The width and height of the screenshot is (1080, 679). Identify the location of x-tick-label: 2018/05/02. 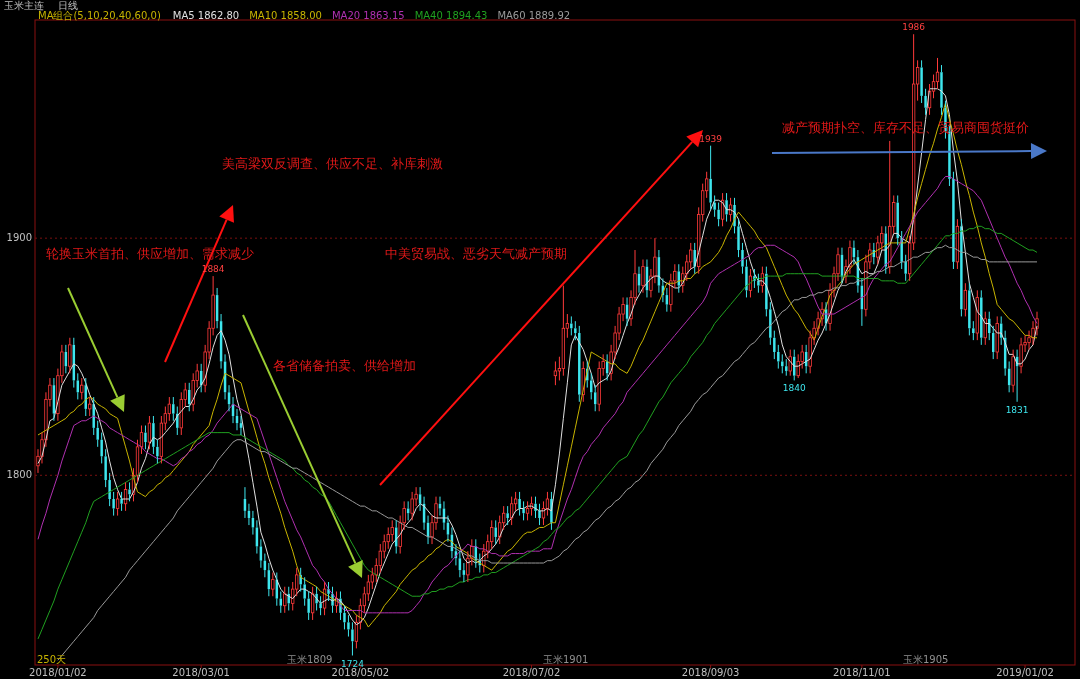
(360, 672).